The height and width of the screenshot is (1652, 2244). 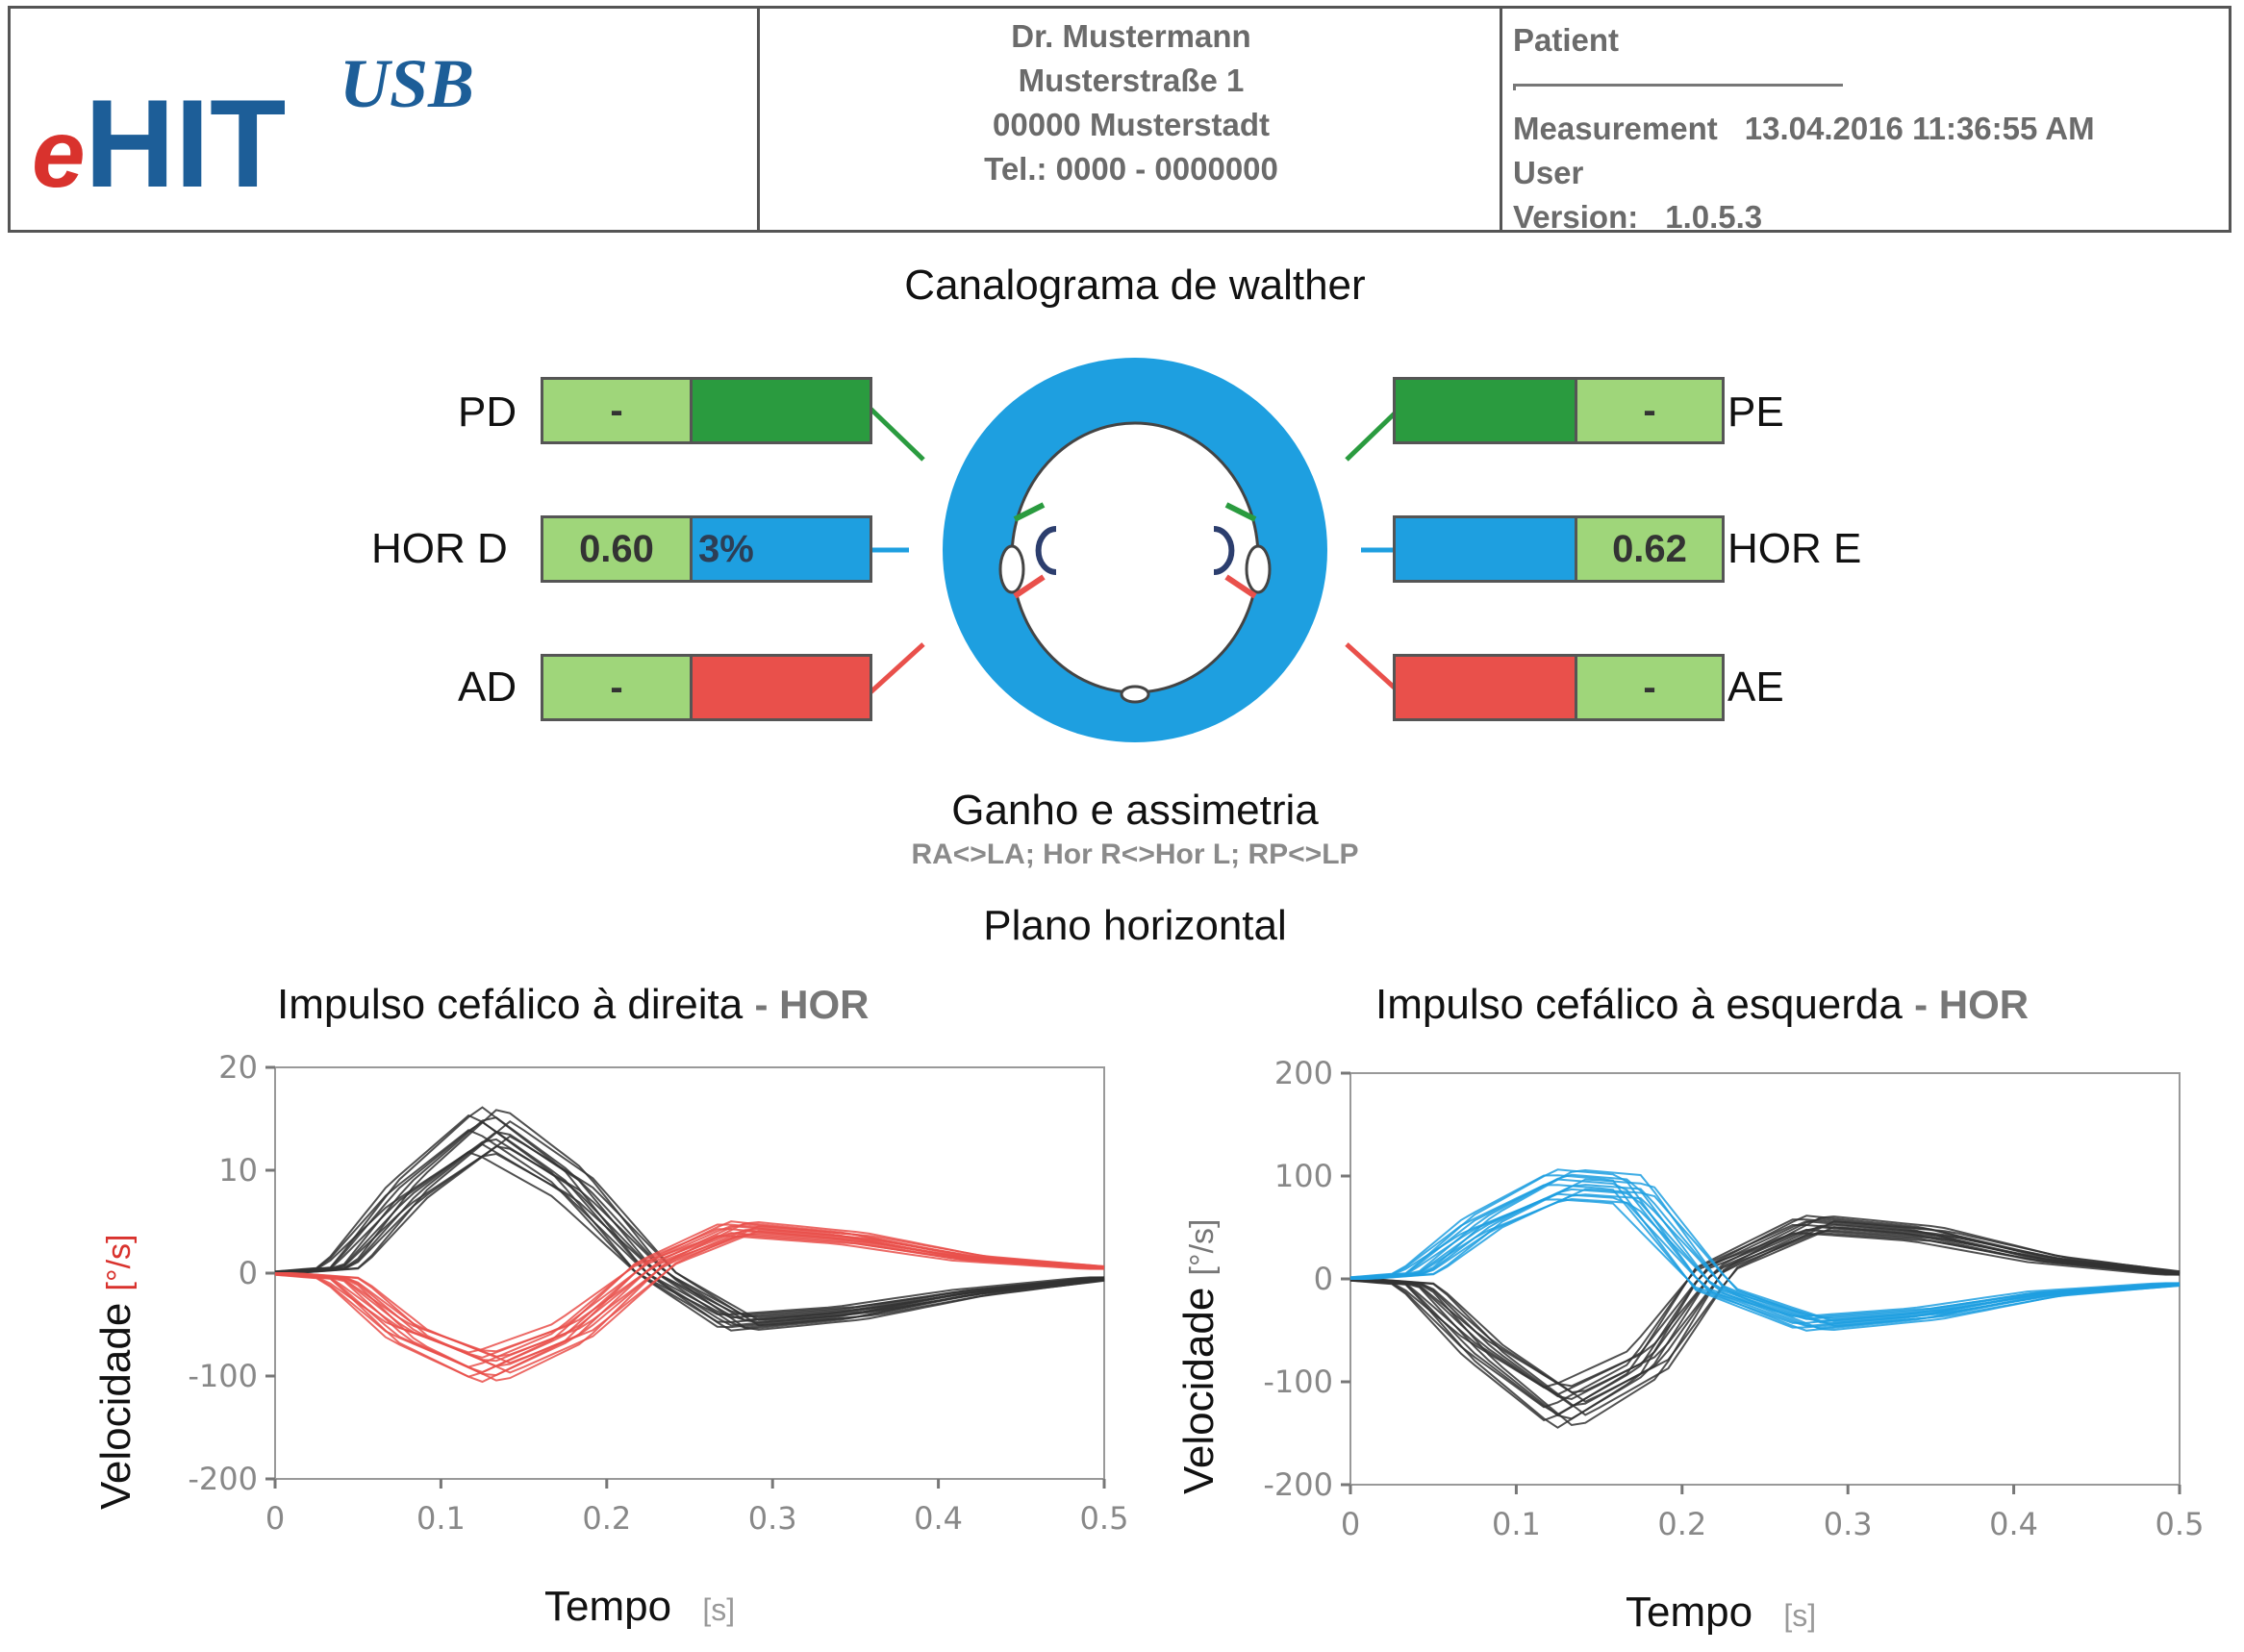 What do you see at coordinates (1135, 557) in the screenshot?
I see `head-outline-icon` at bounding box center [1135, 557].